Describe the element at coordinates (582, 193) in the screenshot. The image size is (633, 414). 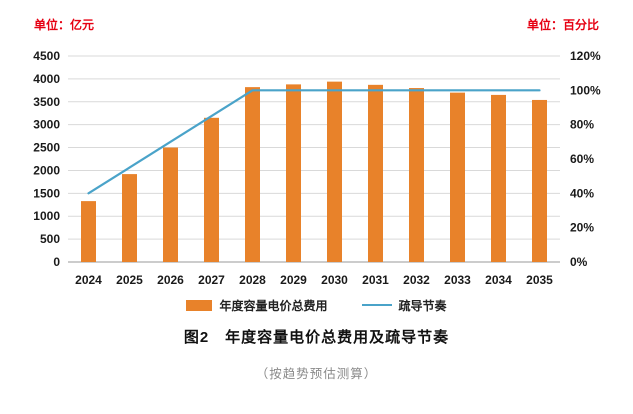
I see `right-tick-label: 40%` at that location.